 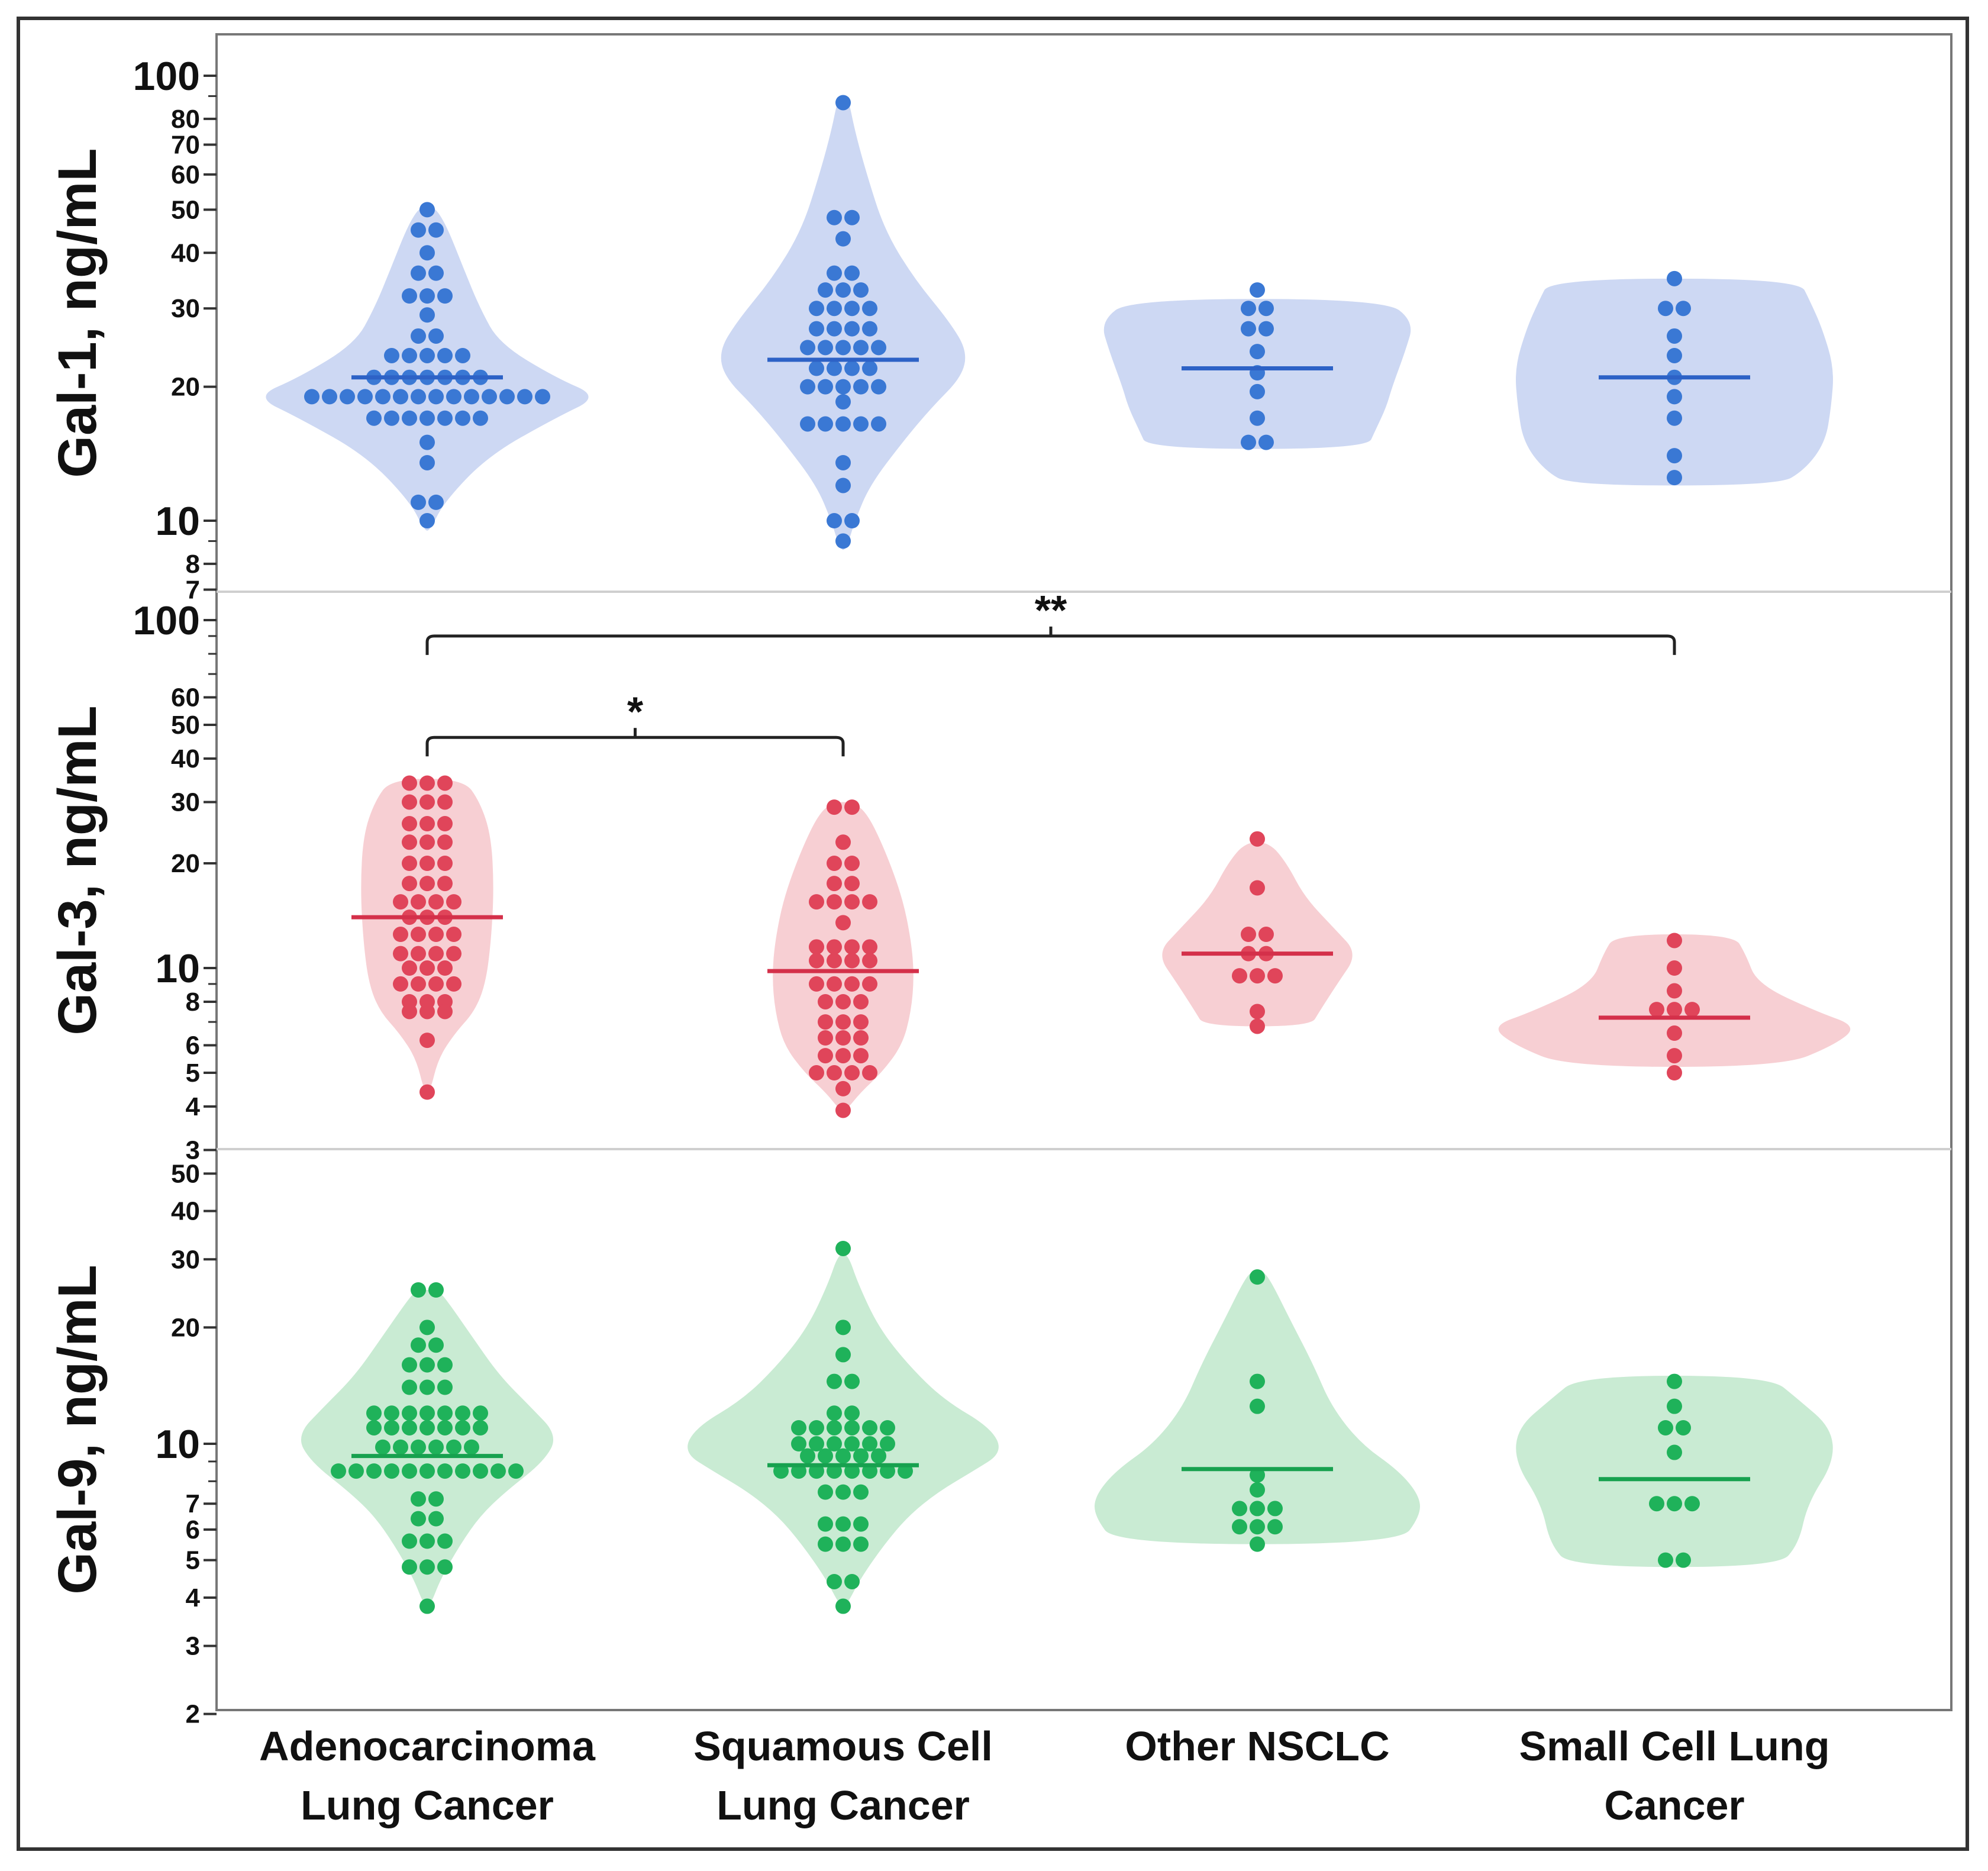 I want to click on y-tick-label: 3, so click(x=193, y=1149).